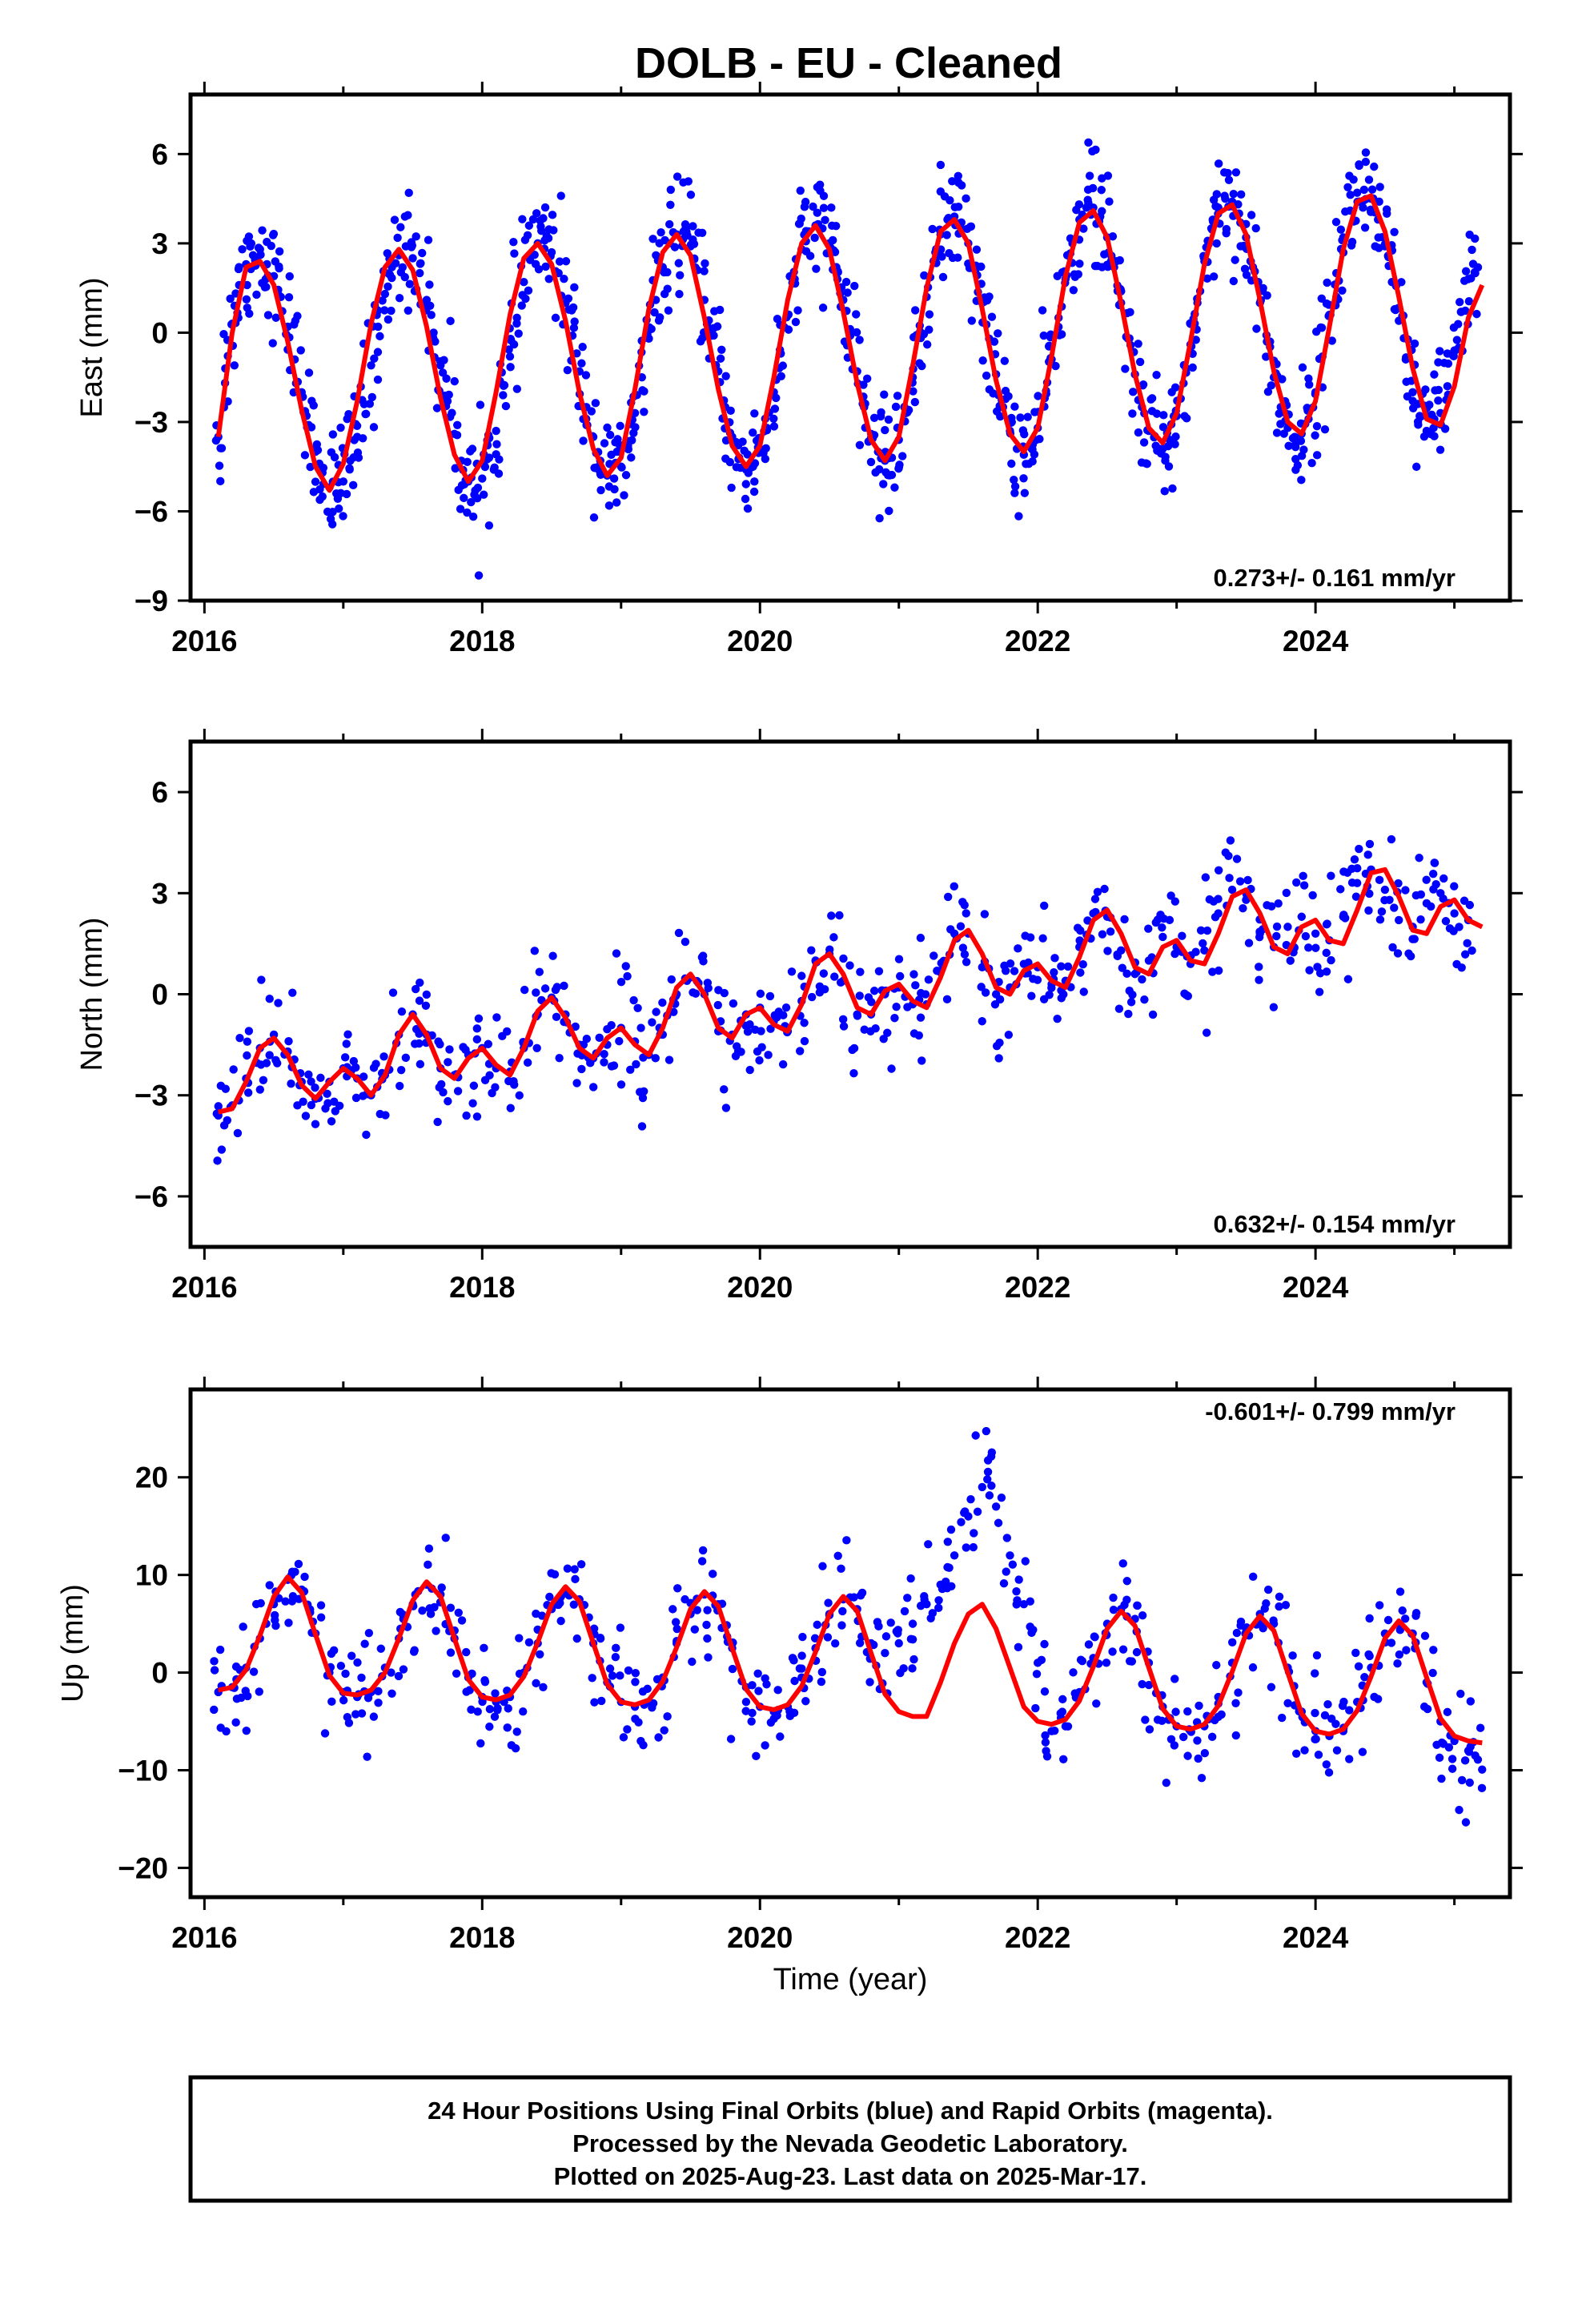  What do you see at coordinates (151, 423) in the screenshot?
I see `y-tick-label: −3` at bounding box center [151, 423].